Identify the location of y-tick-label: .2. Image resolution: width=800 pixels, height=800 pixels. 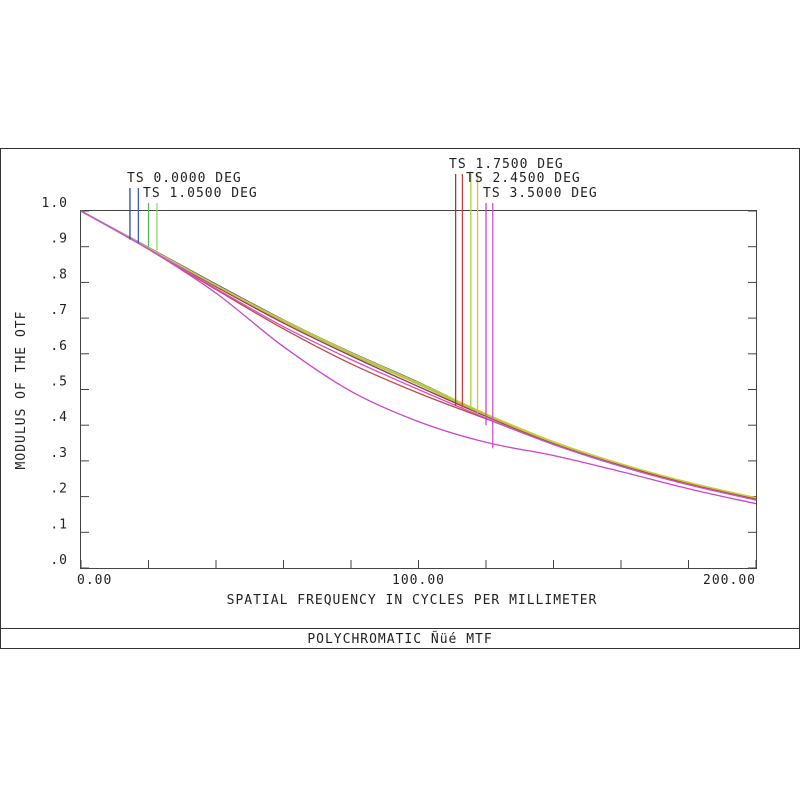
(59, 489).